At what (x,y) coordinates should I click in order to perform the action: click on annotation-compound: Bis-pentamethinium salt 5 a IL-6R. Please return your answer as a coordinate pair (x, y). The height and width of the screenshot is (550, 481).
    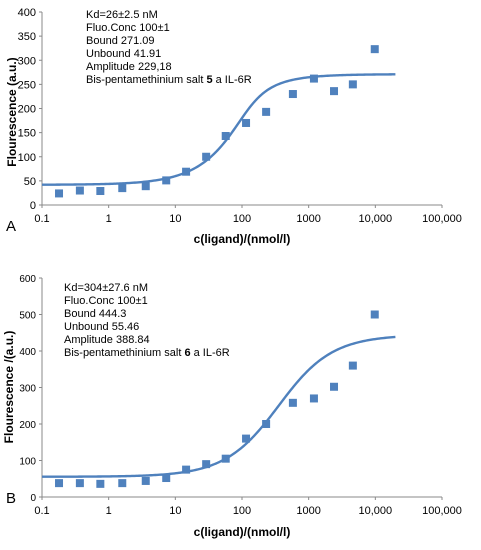
    Looking at the image, I should click on (169, 80).